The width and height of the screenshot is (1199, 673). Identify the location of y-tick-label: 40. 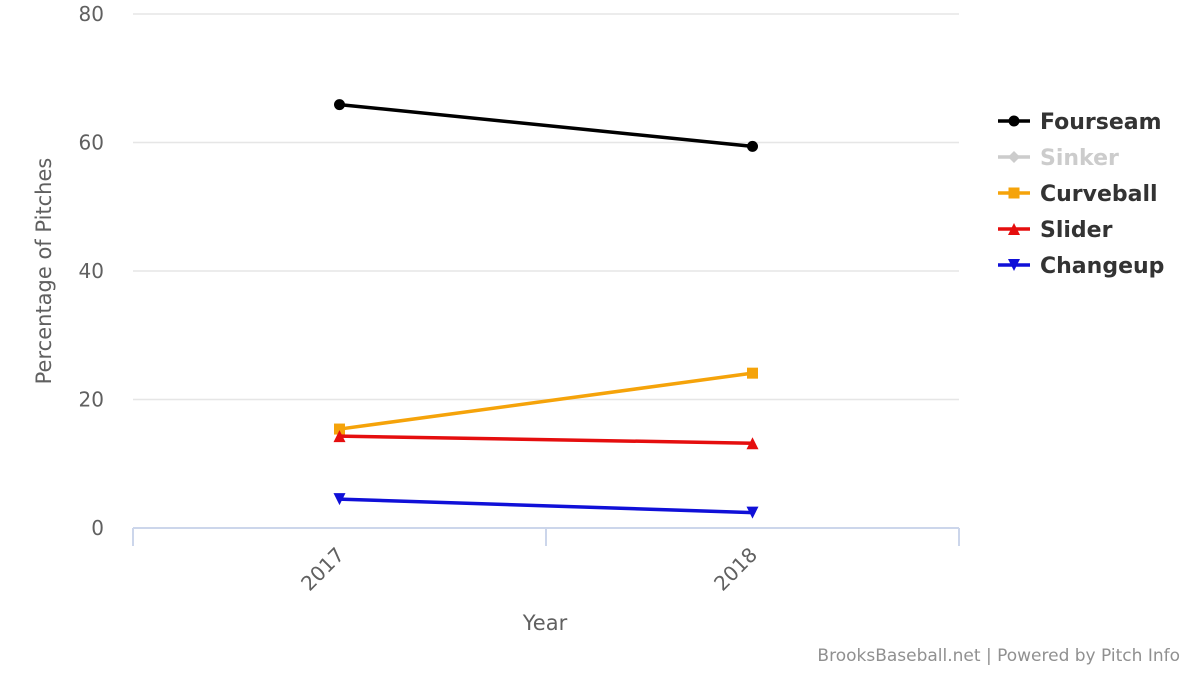
(91, 271).